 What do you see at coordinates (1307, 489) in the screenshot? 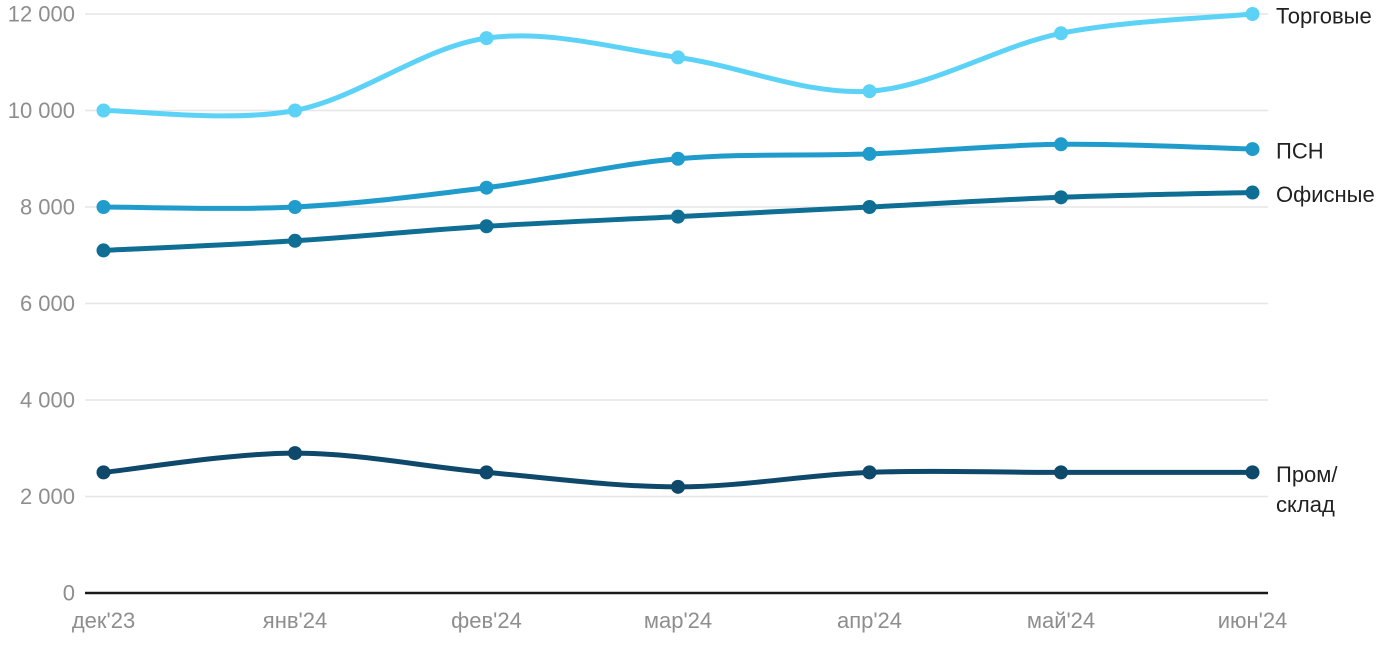
I see `series-label-3: Пром/склад` at bounding box center [1307, 489].